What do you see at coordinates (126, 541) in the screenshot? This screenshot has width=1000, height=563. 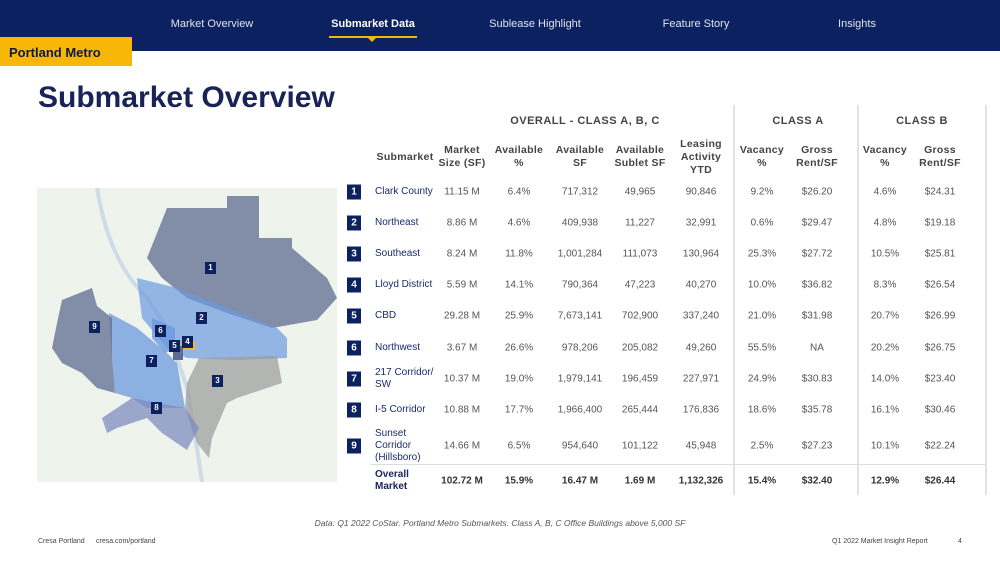 I see `footer-url: cresa.com/portland` at bounding box center [126, 541].